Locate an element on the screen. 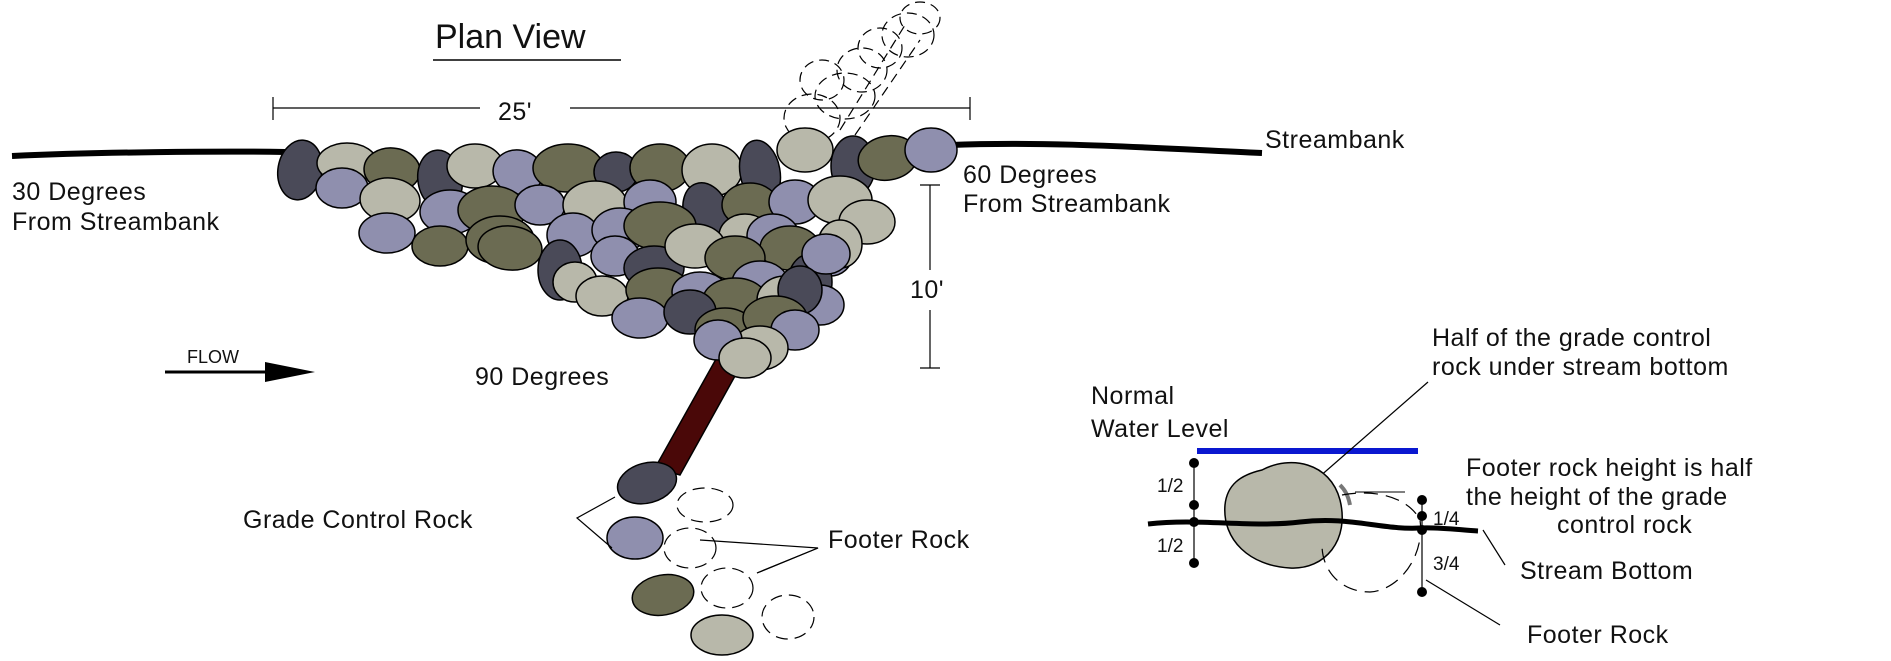  width-dimension: 25' is located at coordinates (515, 112).